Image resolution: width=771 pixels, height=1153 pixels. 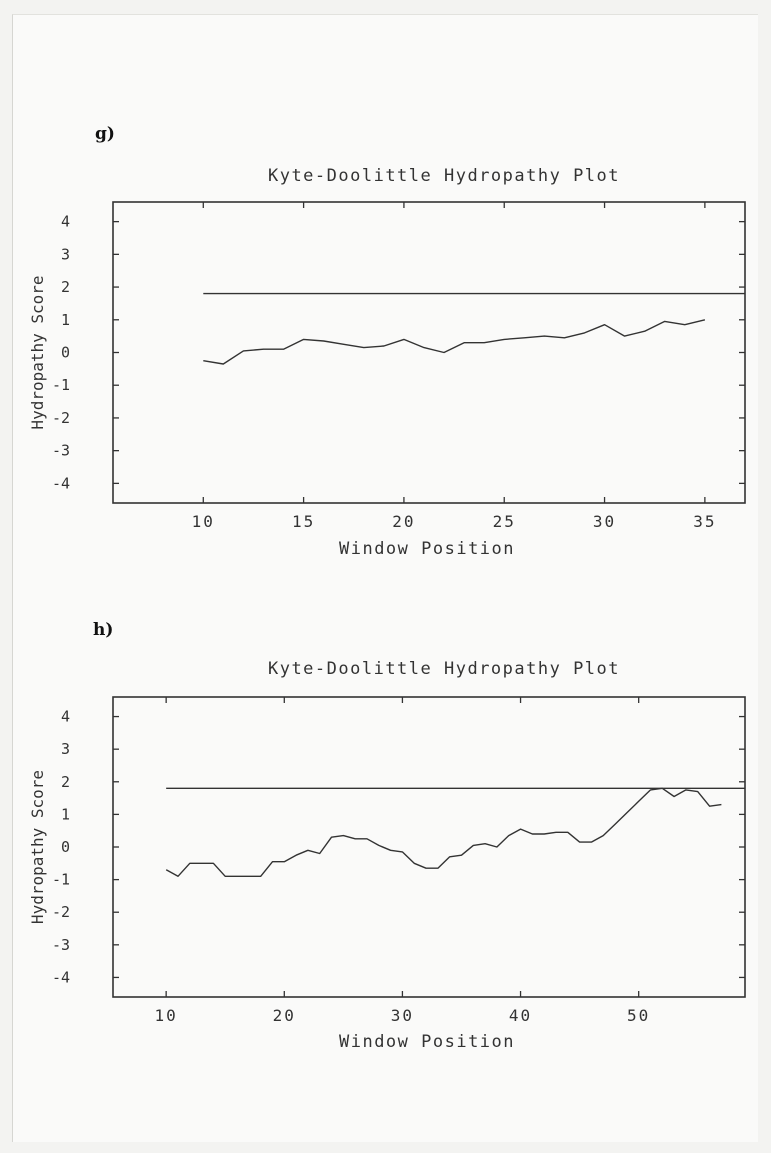 What do you see at coordinates (520, 1015) in the screenshot?
I see `x-tick-label: 40` at bounding box center [520, 1015].